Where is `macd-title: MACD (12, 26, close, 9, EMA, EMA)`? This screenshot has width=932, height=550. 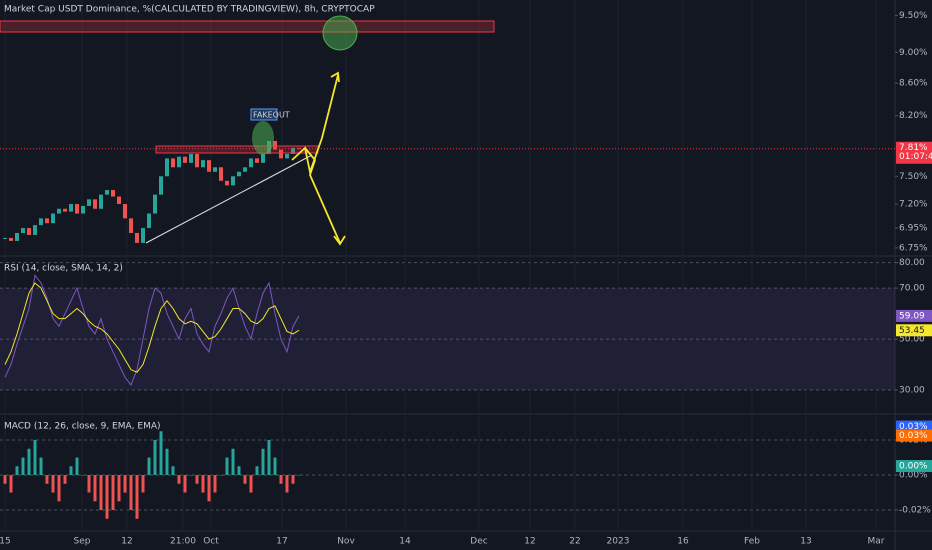
macd-title: MACD (12, 26, close, 9, EMA, EMA) is located at coordinates (82, 427).